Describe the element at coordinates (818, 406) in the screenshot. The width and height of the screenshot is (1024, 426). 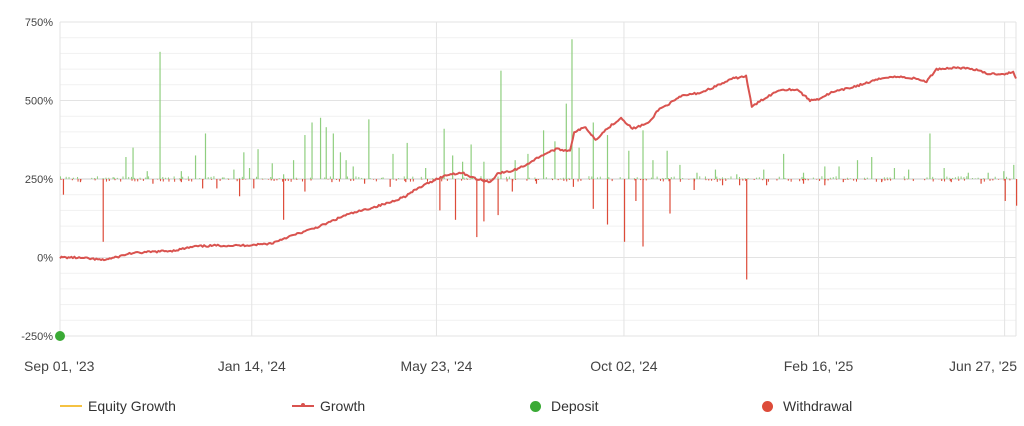
I see `legend-label-withdrawal: Withdrawal` at that location.